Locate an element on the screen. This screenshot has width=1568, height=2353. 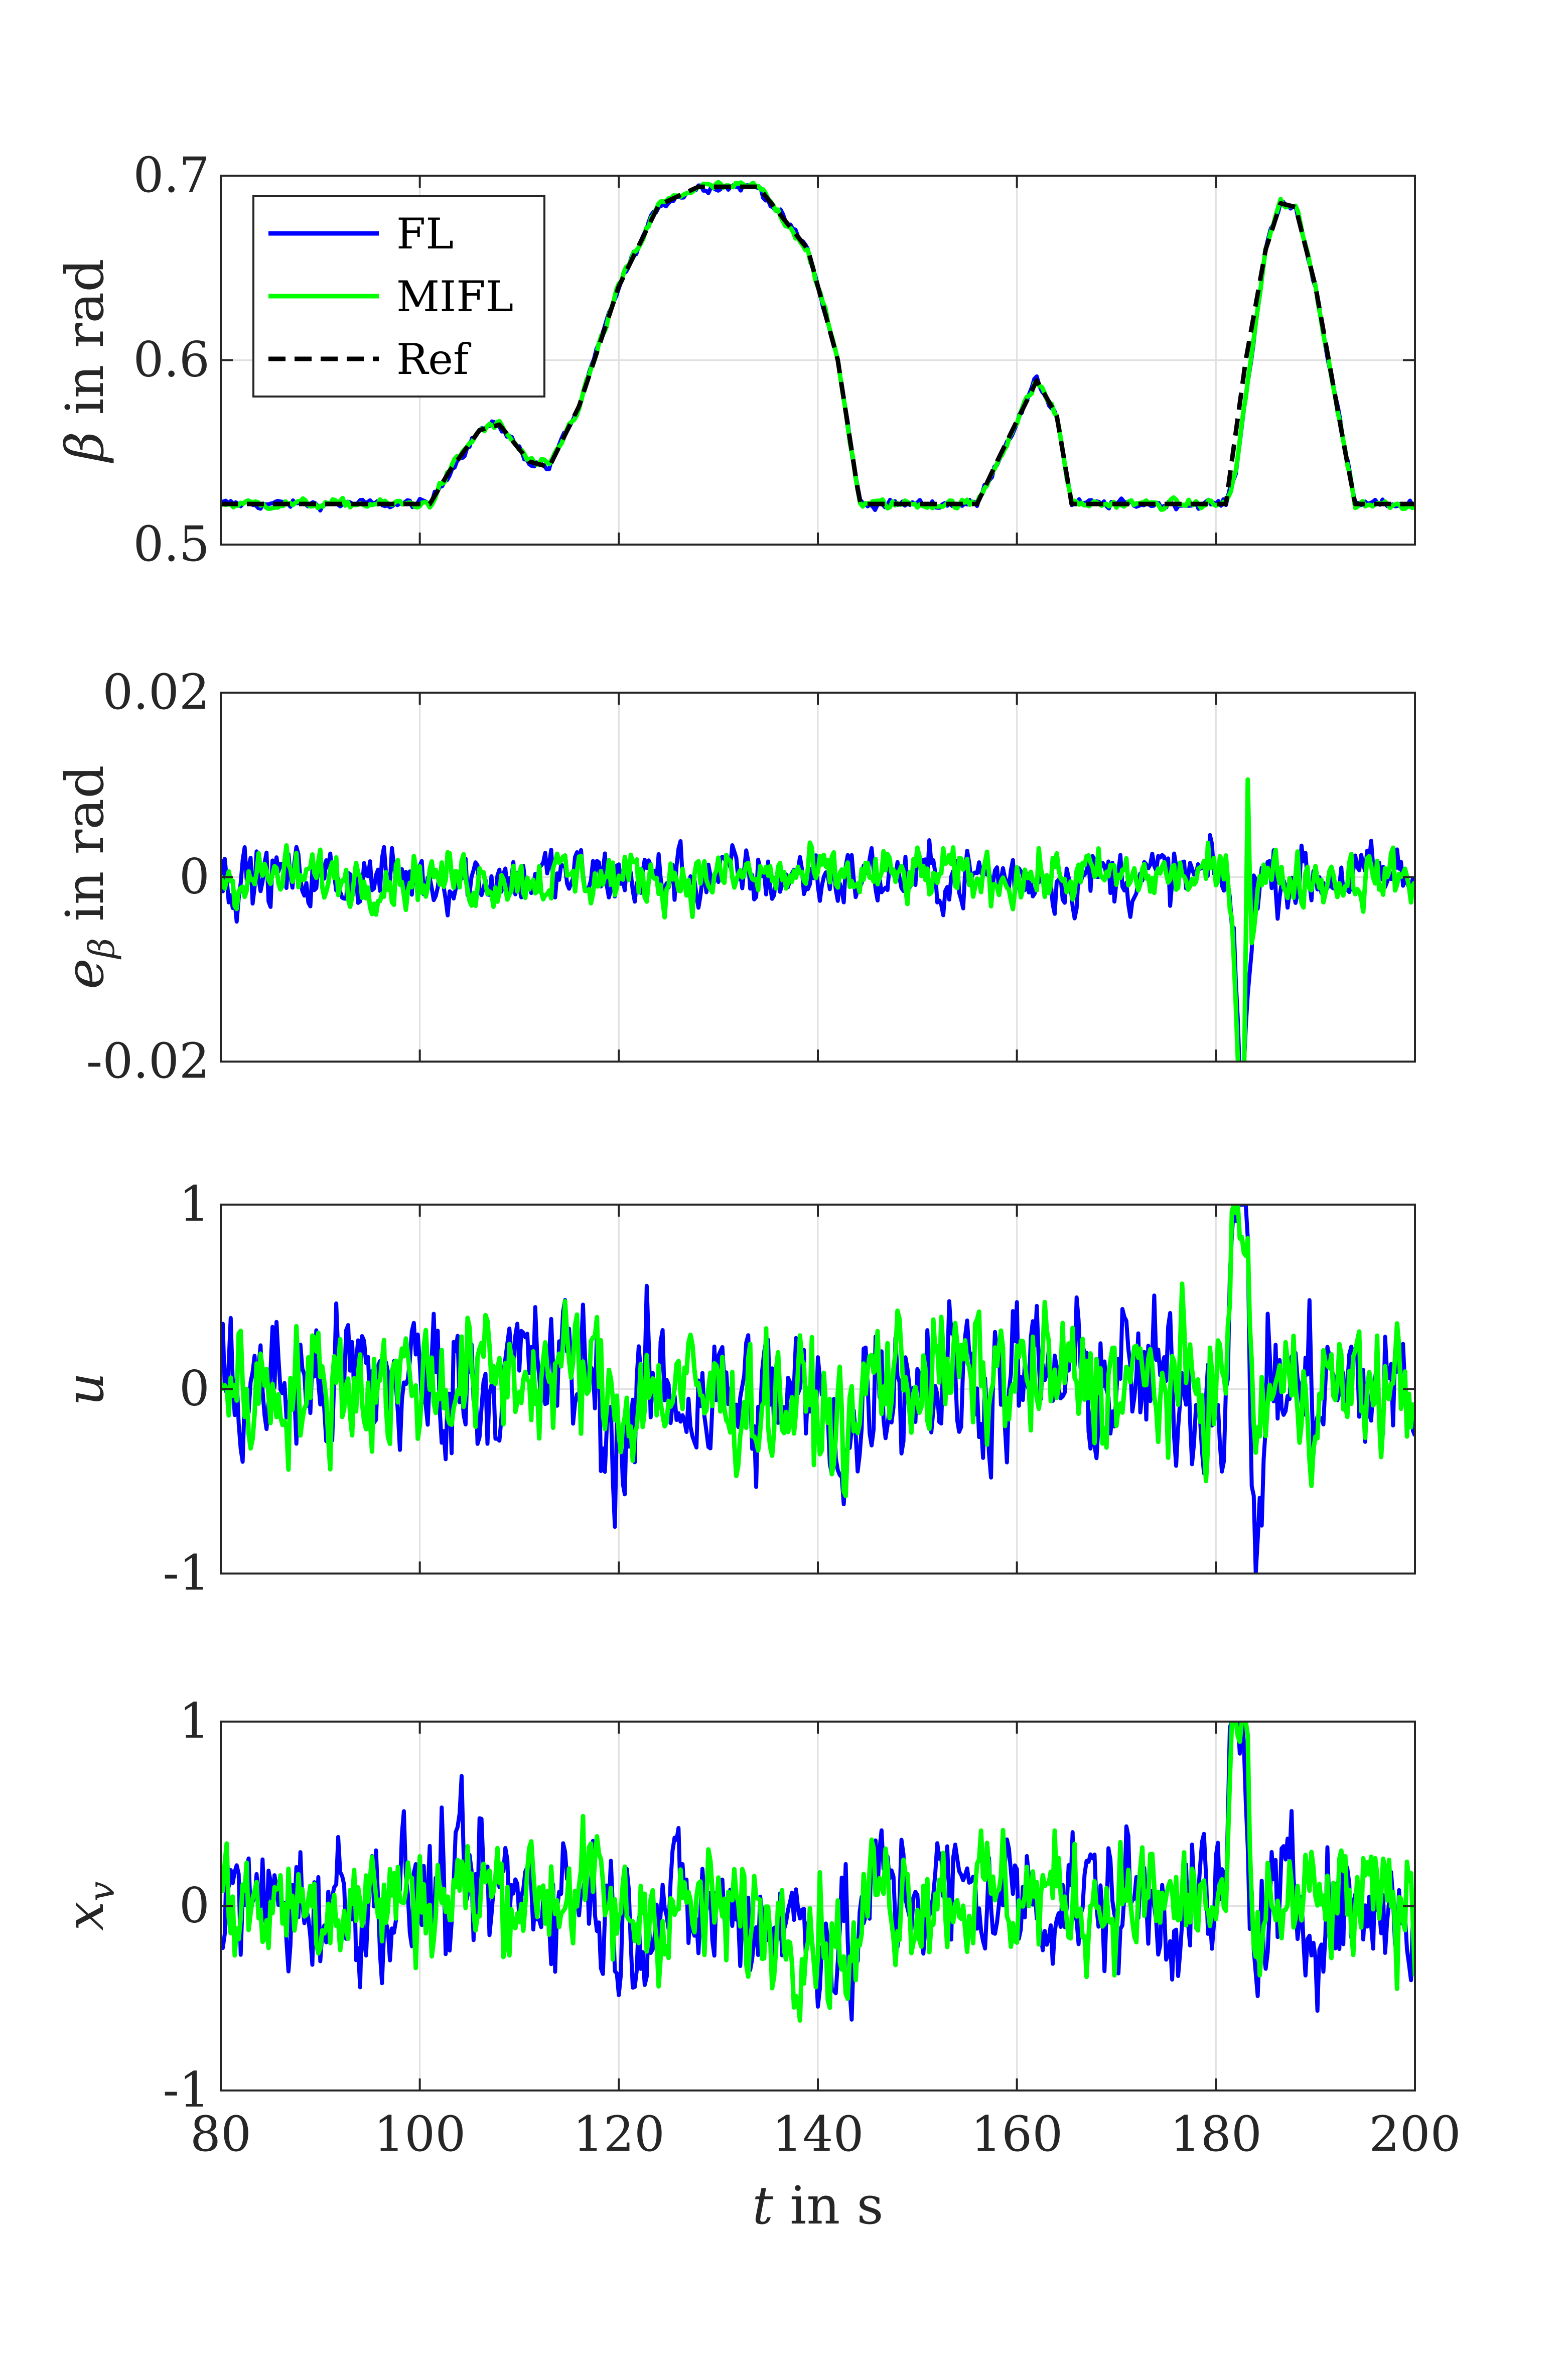
x-axis-label-var: t is located at coordinates (762, 2205).